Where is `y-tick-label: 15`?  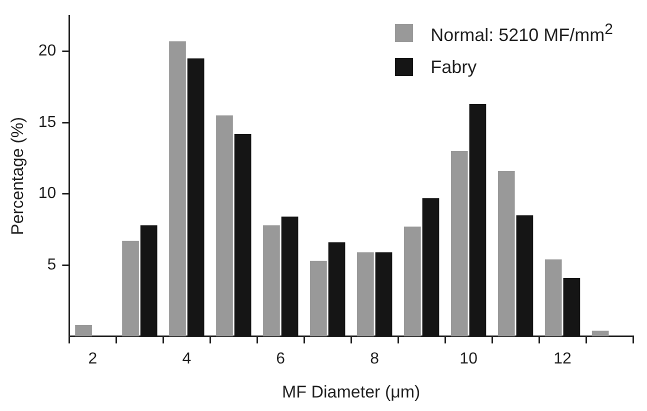 y-tick-label: 15 is located at coordinates (47, 122).